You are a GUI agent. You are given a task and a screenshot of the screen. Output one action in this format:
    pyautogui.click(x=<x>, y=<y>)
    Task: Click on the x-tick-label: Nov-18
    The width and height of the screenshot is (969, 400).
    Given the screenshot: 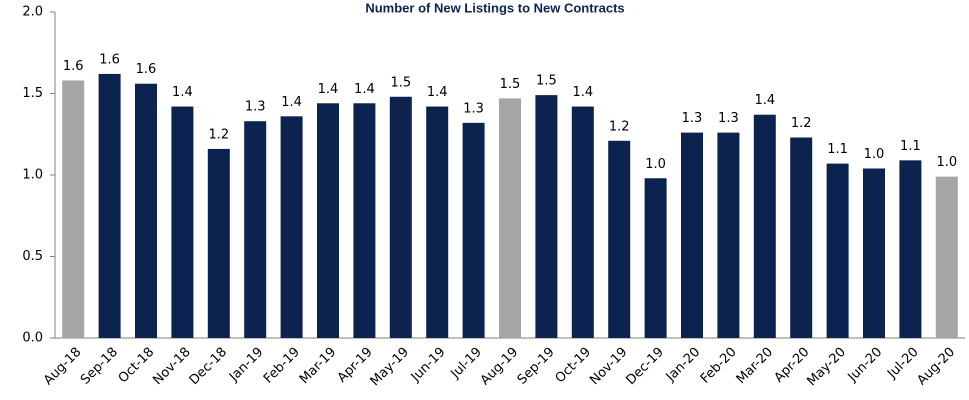 What is the action you would take?
    pyautogui.click(x=171, y=366)
    